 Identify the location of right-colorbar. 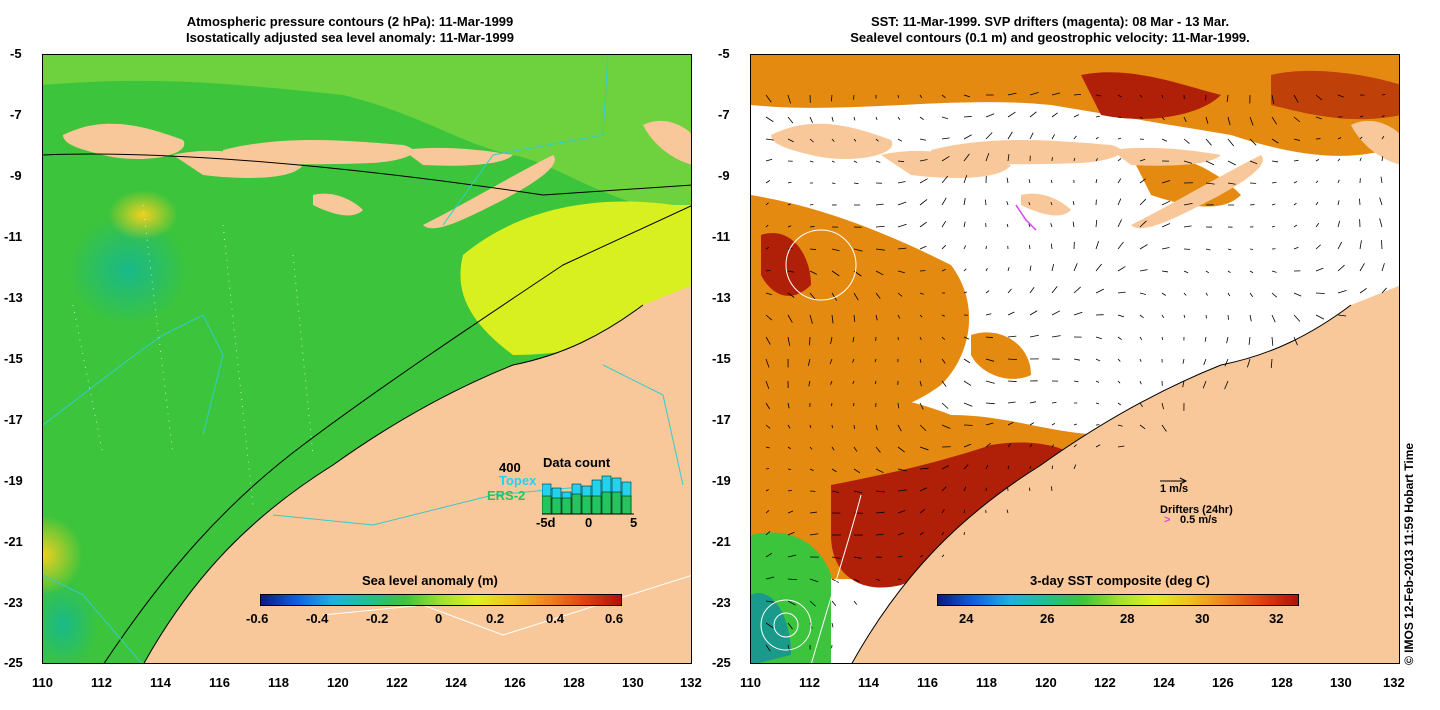
(1118, 600).